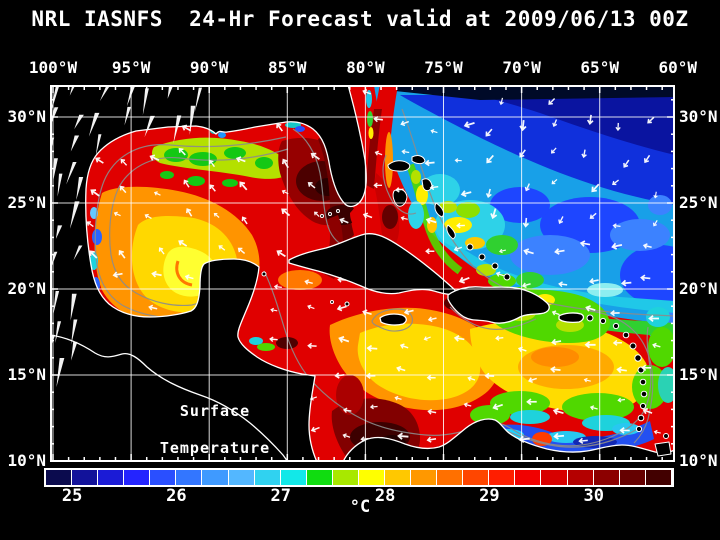  What do you see at coordinates (698, 288) in the screenshot?
I see `lat-tick-label: 20°N` at bounding box center [698, 288].